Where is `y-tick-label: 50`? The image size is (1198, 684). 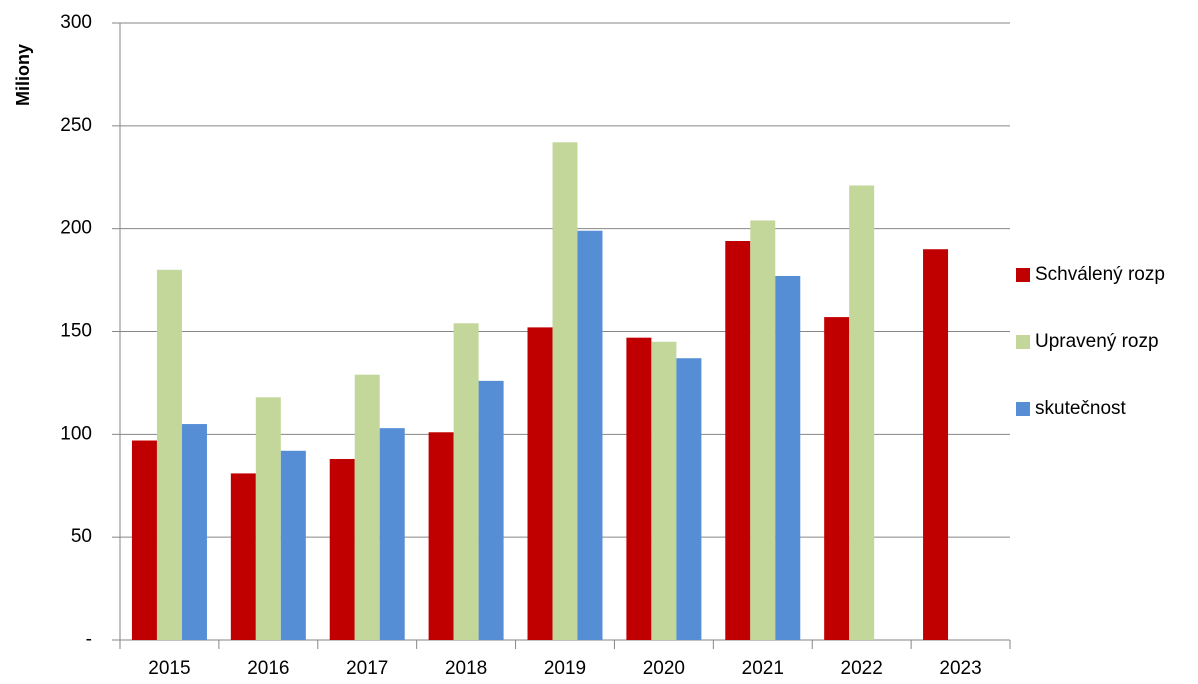 y-tick-label: 50 is located at coordinates (81, 536).